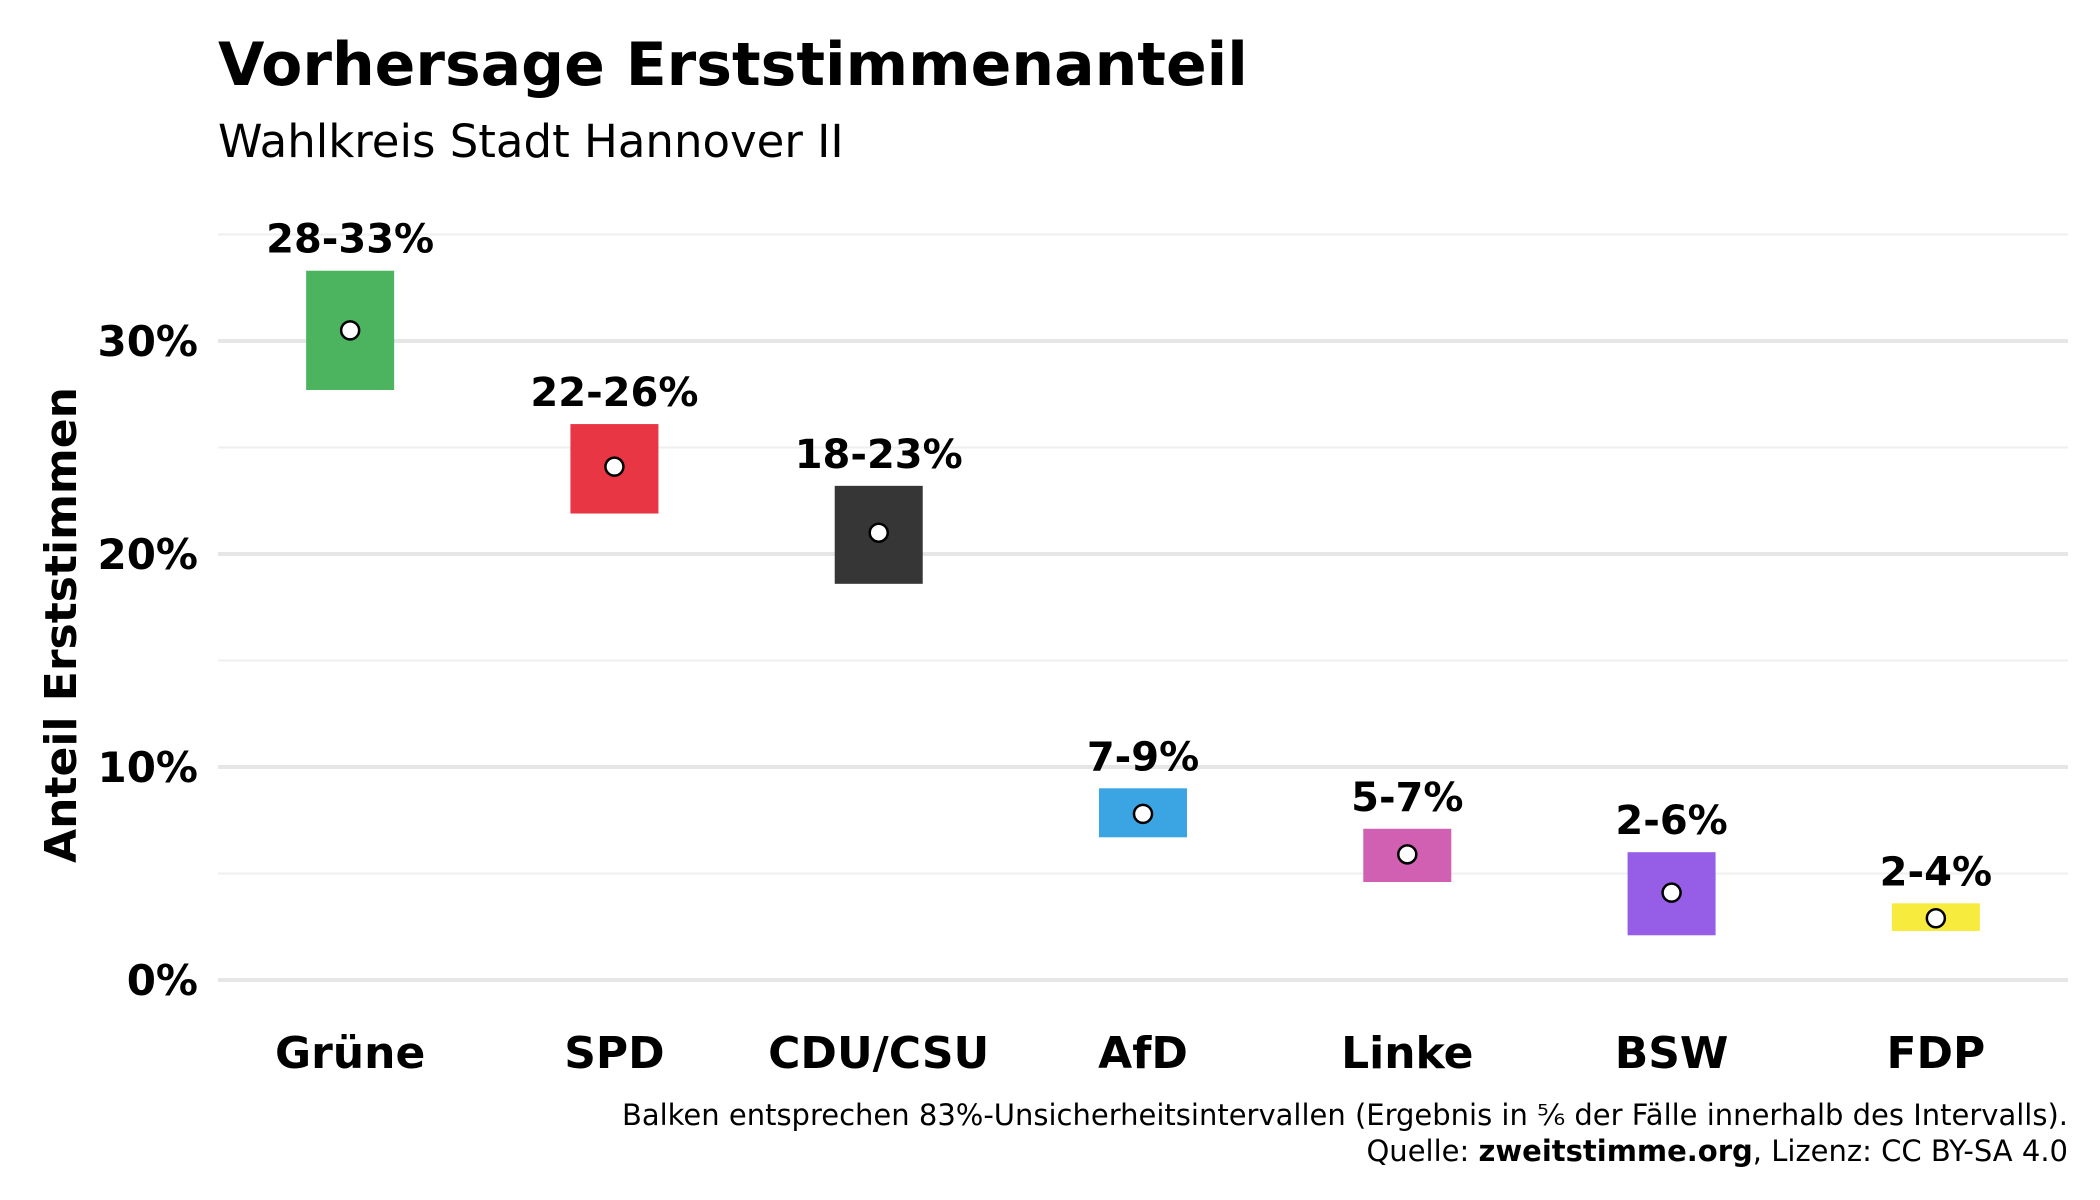 The height and width of the screenshot is (1200, 2100). I want to click on source-license: , Lizenz: CC BY-SA 4.0, so click(1910, 1151).